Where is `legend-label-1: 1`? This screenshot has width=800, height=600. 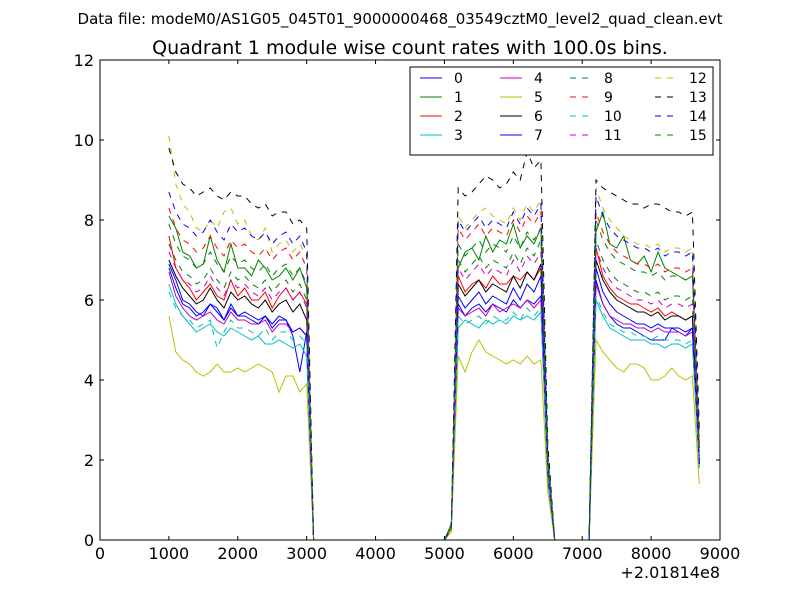 legend-label-1: 1 is located at coordinates (458, 98).